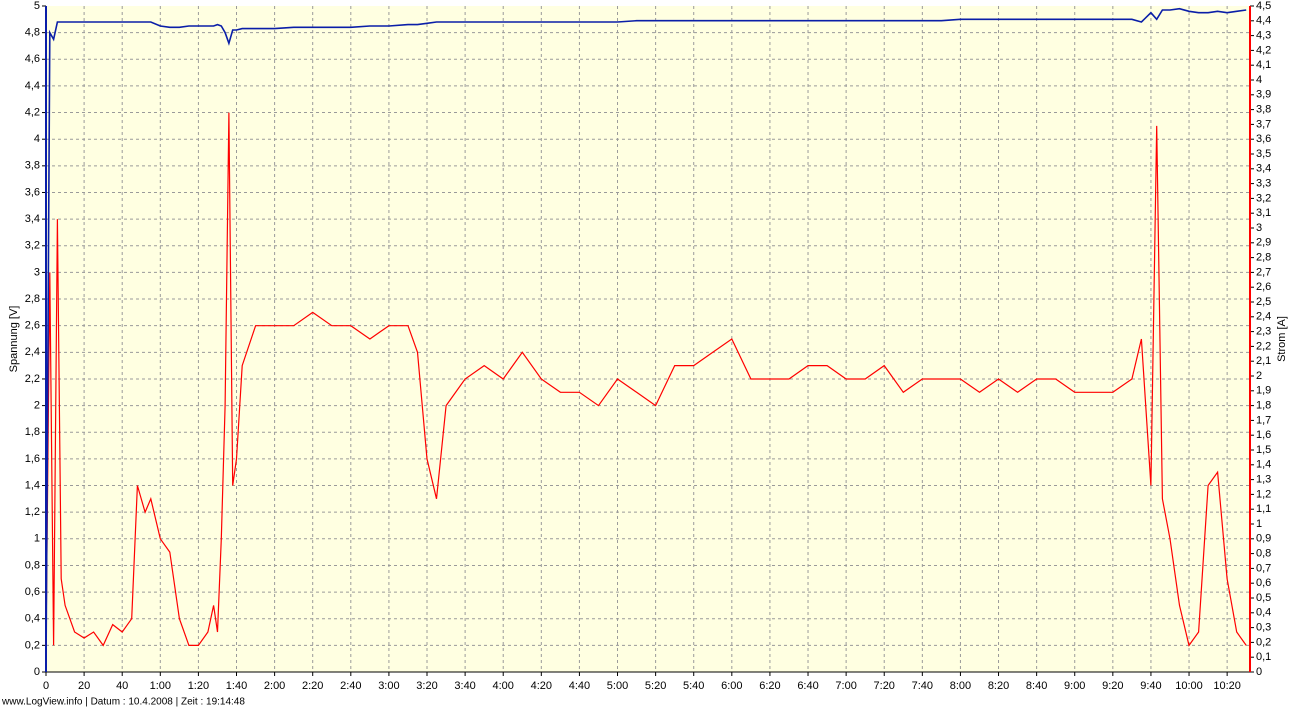  Describe the element at coordinates (1263, 628) in the screenshot. I see `y2-tick-label: 0,3` at that location.